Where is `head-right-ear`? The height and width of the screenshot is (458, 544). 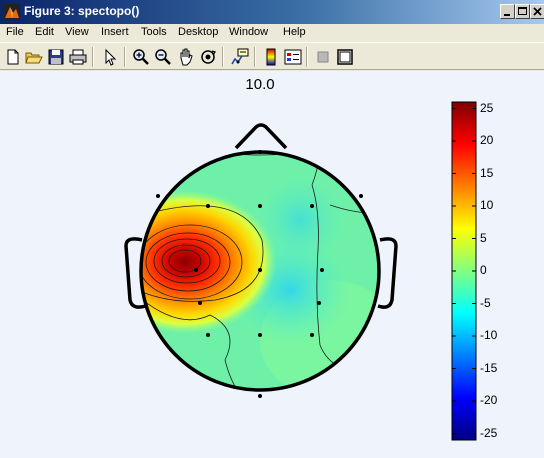 head-right-ear is located at coordinates (387, 273).